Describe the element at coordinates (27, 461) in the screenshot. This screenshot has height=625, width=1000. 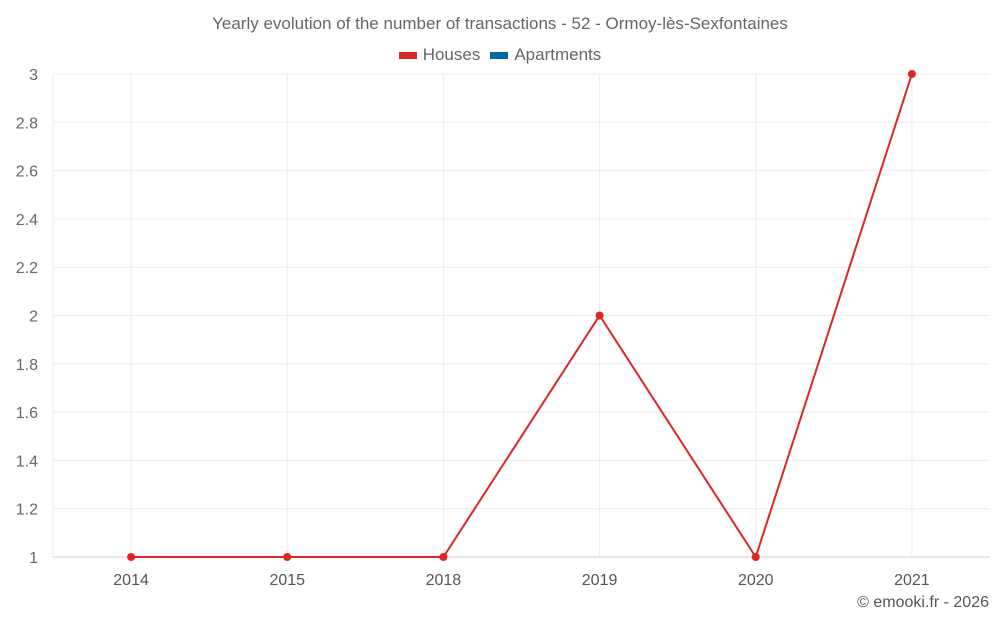
I see `y-tick-label: 1.4` at that location.